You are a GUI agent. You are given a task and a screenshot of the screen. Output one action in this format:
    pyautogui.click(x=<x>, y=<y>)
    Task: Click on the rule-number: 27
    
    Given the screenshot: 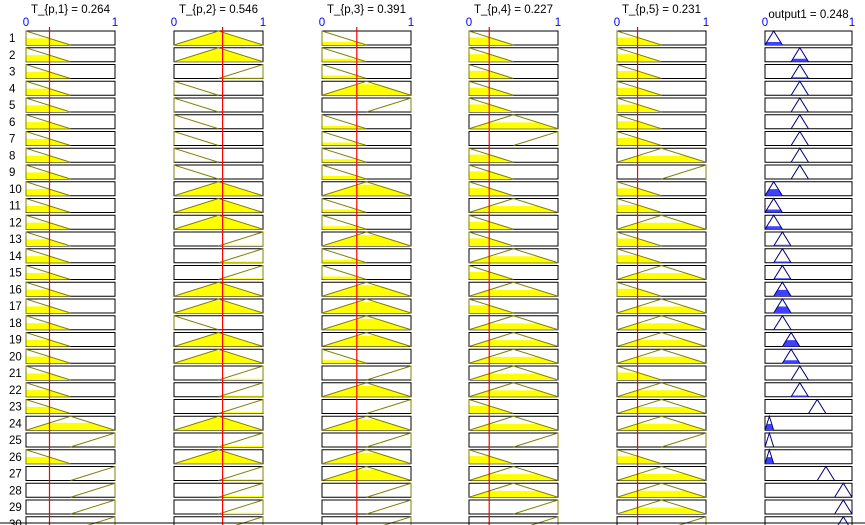 What is the action you would take?
    pyautogui.click(x=15, y=475)
    